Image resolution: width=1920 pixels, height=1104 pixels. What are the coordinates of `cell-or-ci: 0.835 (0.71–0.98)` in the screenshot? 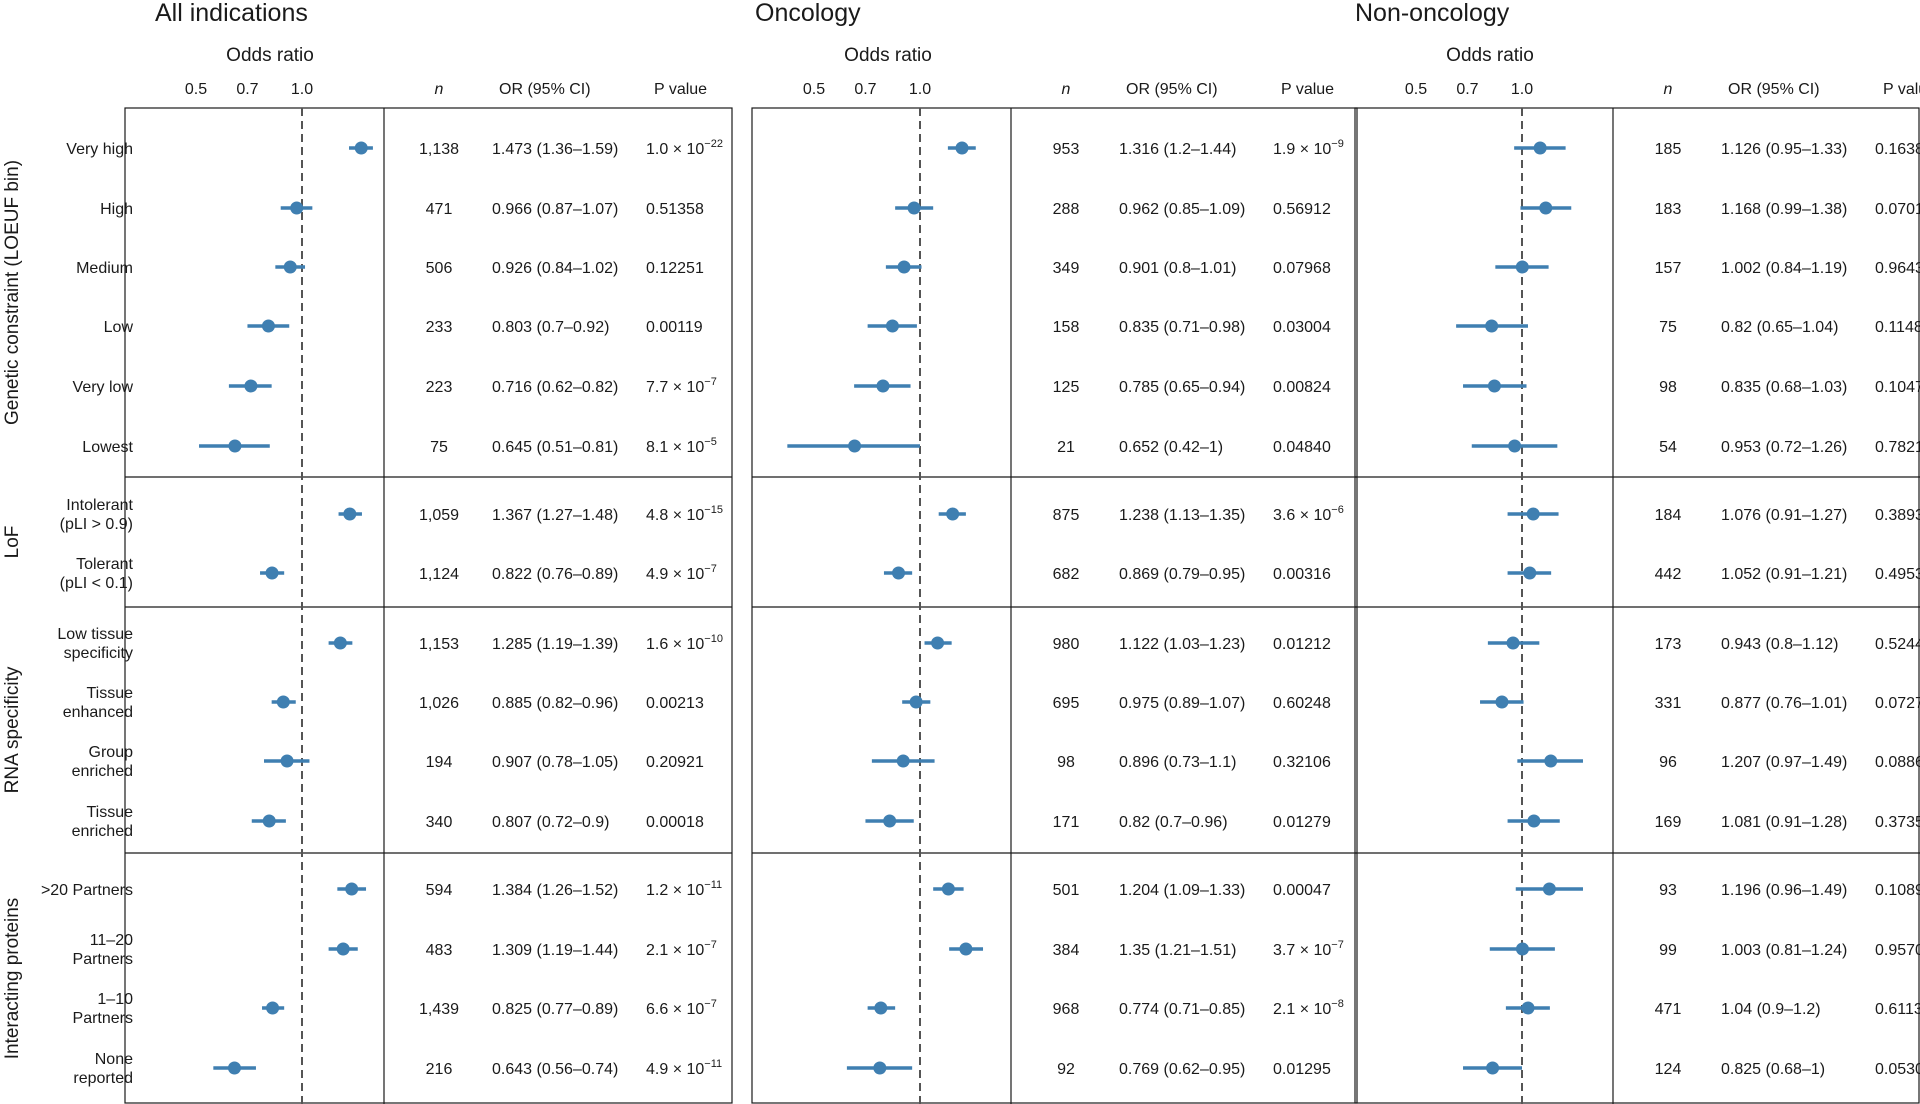 It's located at (1182, 327).